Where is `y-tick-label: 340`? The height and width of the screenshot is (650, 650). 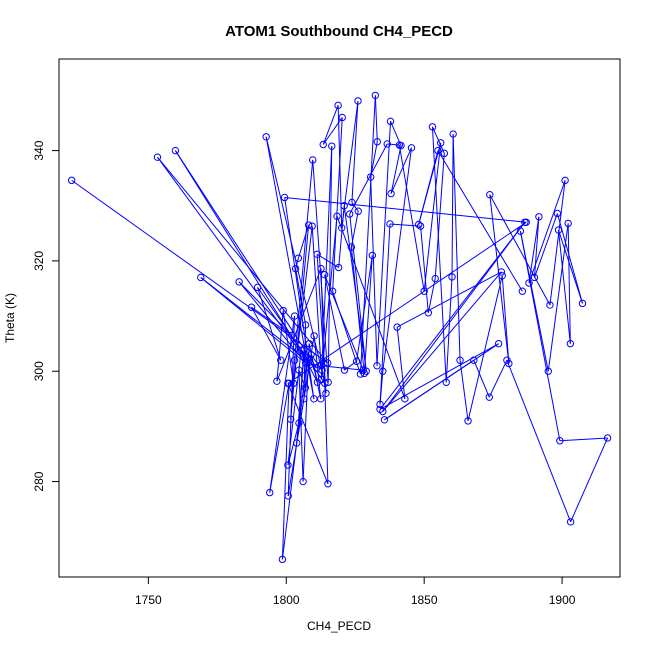 y-tick-label: 340 is located at coordinates (39, 150).